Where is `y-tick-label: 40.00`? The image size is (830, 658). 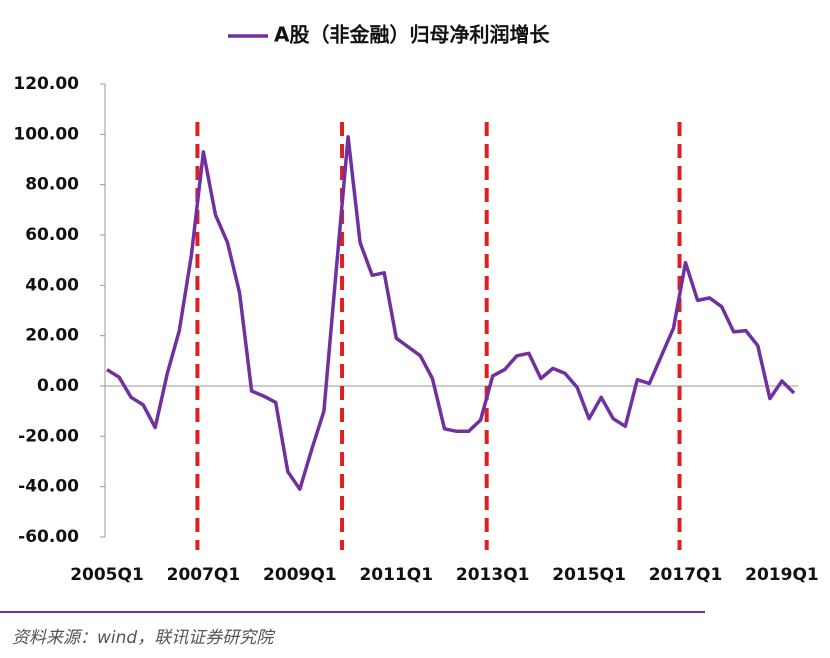 y-tick-label: 40.00 is located at coordinates (52, 285).